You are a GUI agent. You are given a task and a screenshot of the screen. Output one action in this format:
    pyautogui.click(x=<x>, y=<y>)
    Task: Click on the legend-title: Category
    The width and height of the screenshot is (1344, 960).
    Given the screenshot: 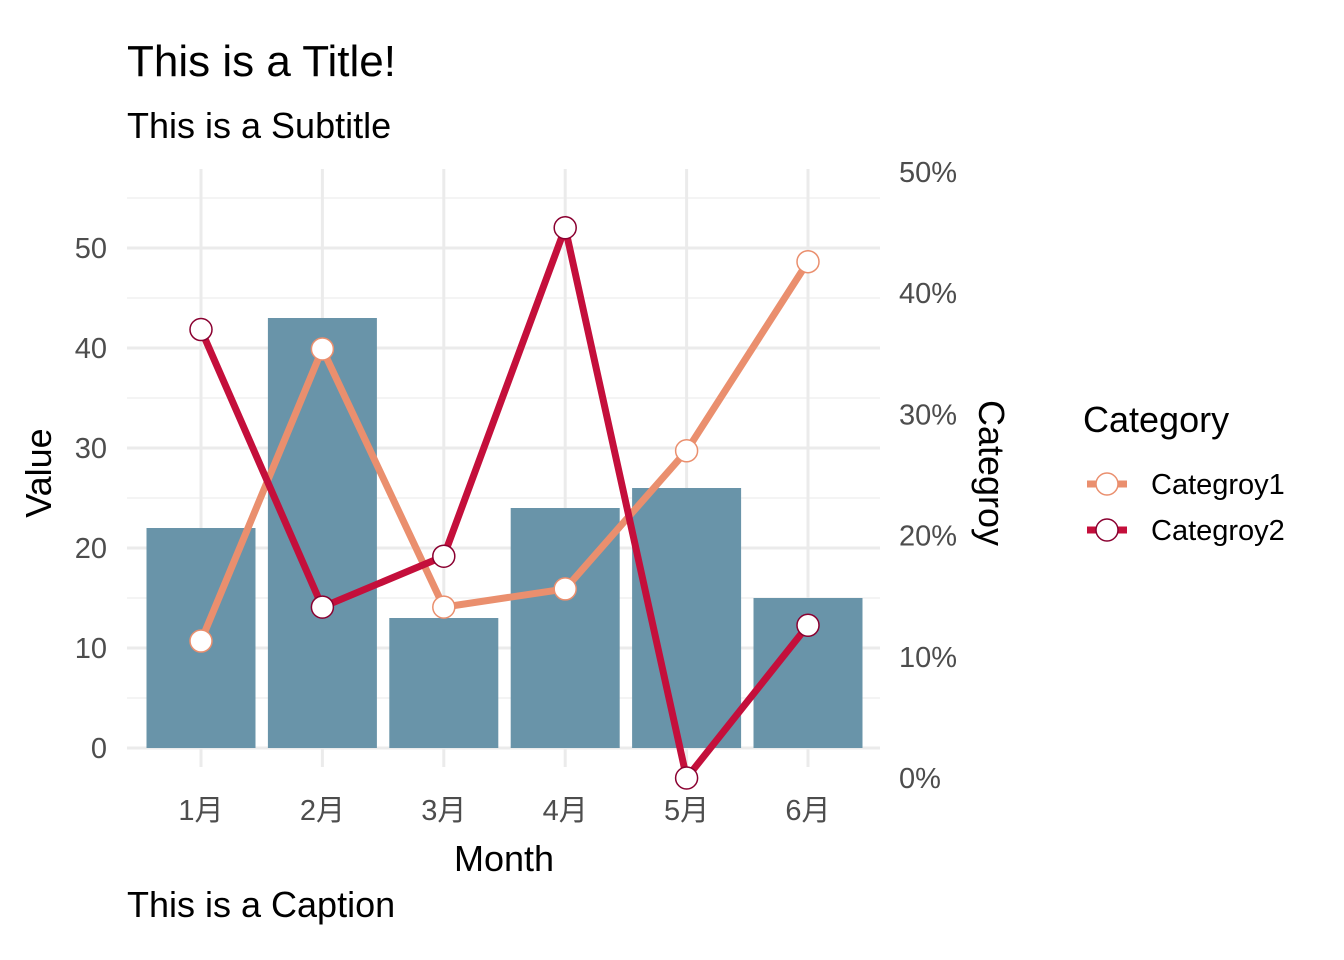 What is the action you would take?
    pyautogui.click(x=1156, y=419)
    